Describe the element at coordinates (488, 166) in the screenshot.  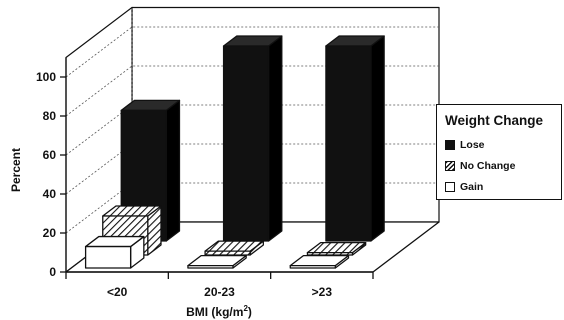
I see `legend-label-no-change: No Change` at that location.